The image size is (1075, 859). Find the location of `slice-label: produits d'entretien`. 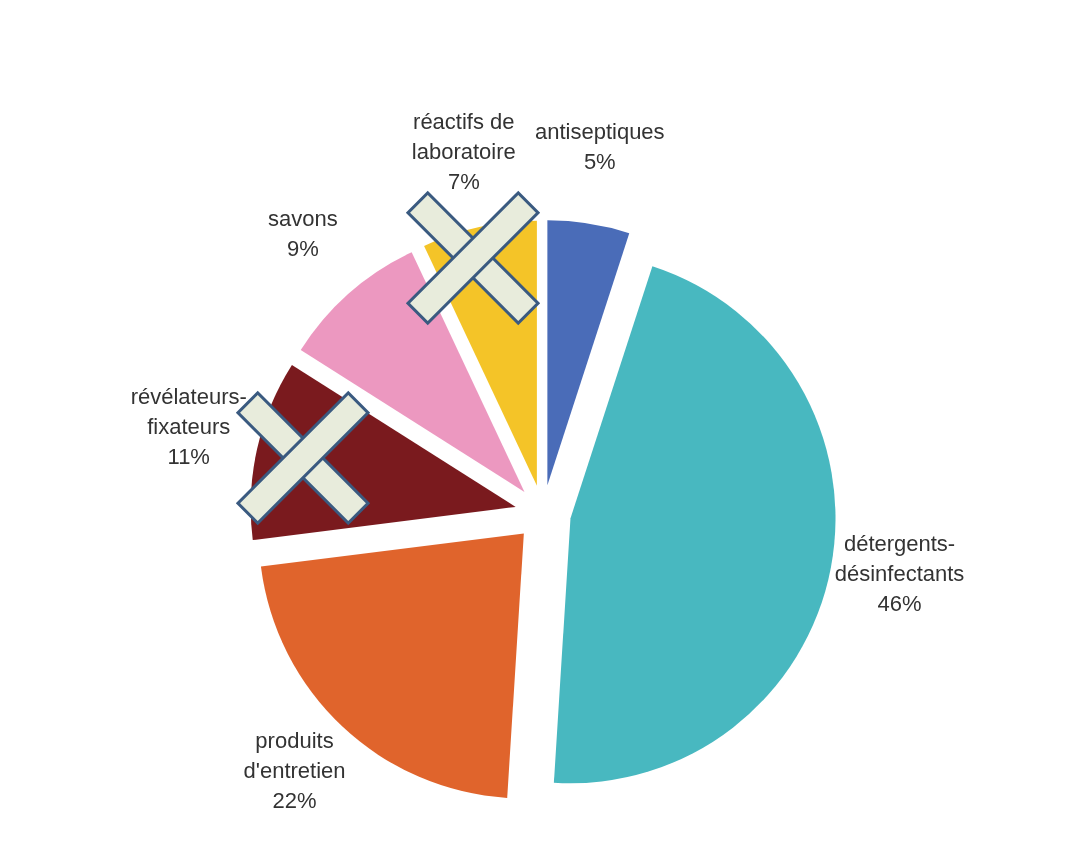

slice-label: produits d'entretien is located at coordinates (294, 755).